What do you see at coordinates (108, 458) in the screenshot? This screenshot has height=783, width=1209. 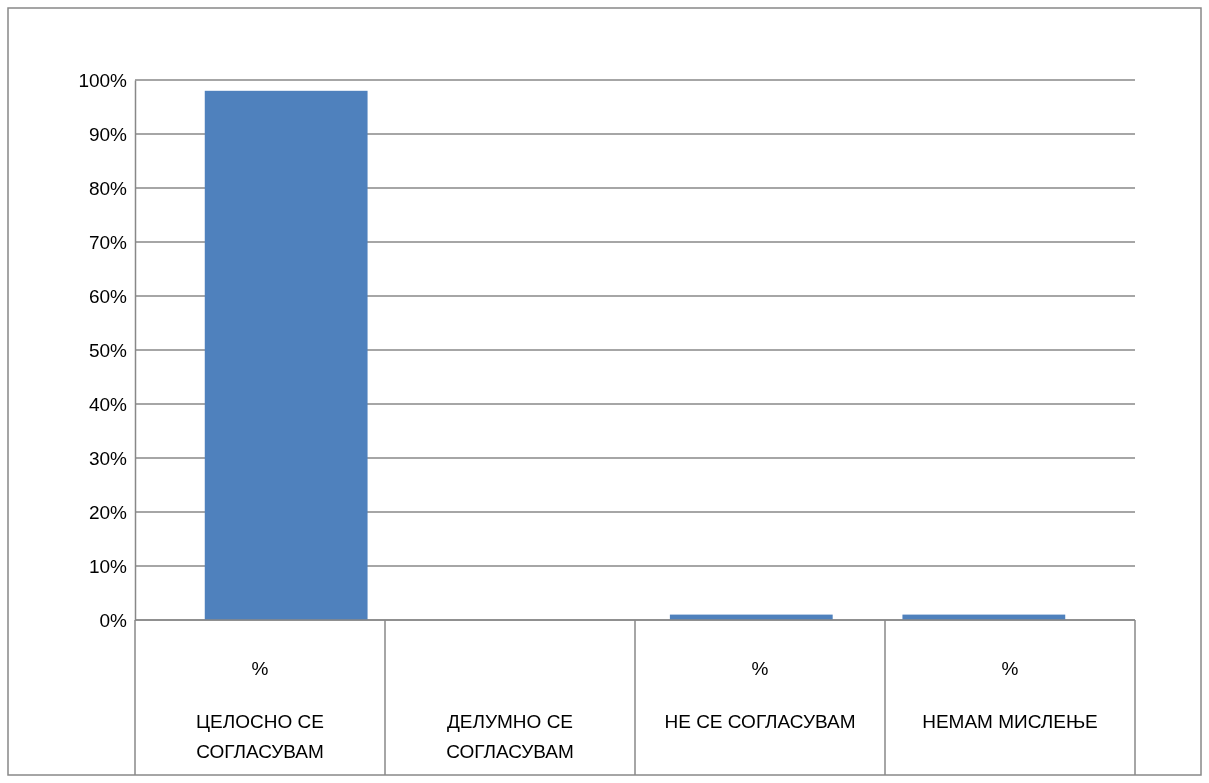 I see `y-tick-label: 30%` at bounding box center [108, 458].